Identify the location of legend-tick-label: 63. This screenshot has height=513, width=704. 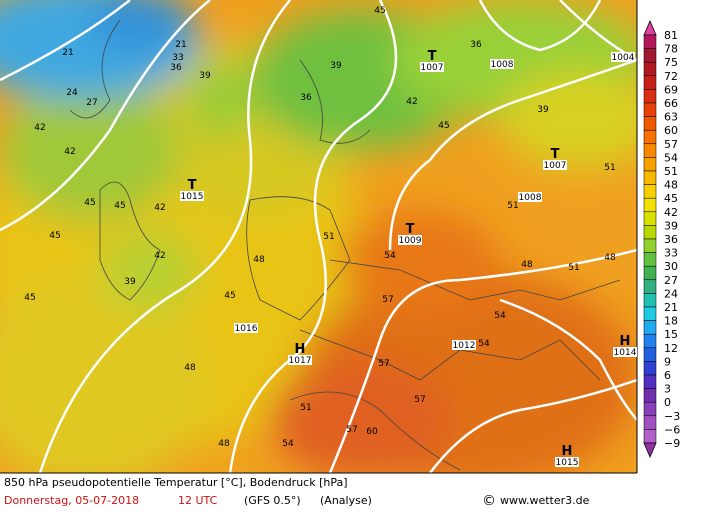
(671, 117).